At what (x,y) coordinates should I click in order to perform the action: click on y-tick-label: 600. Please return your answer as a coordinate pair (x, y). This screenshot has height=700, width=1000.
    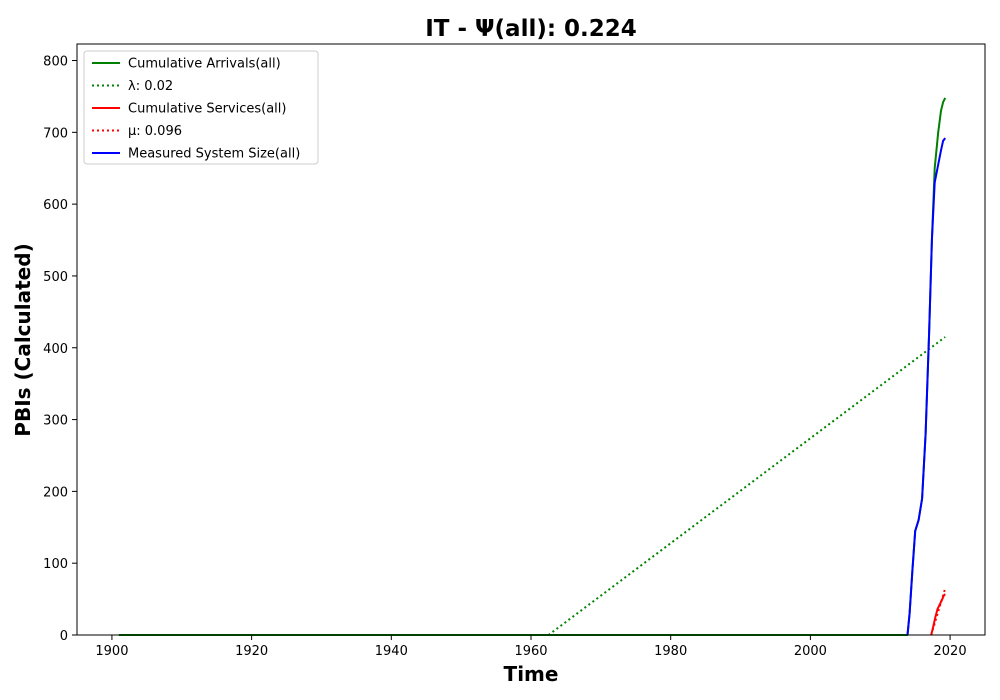
    Looking at the image, I should click on (55, 205).